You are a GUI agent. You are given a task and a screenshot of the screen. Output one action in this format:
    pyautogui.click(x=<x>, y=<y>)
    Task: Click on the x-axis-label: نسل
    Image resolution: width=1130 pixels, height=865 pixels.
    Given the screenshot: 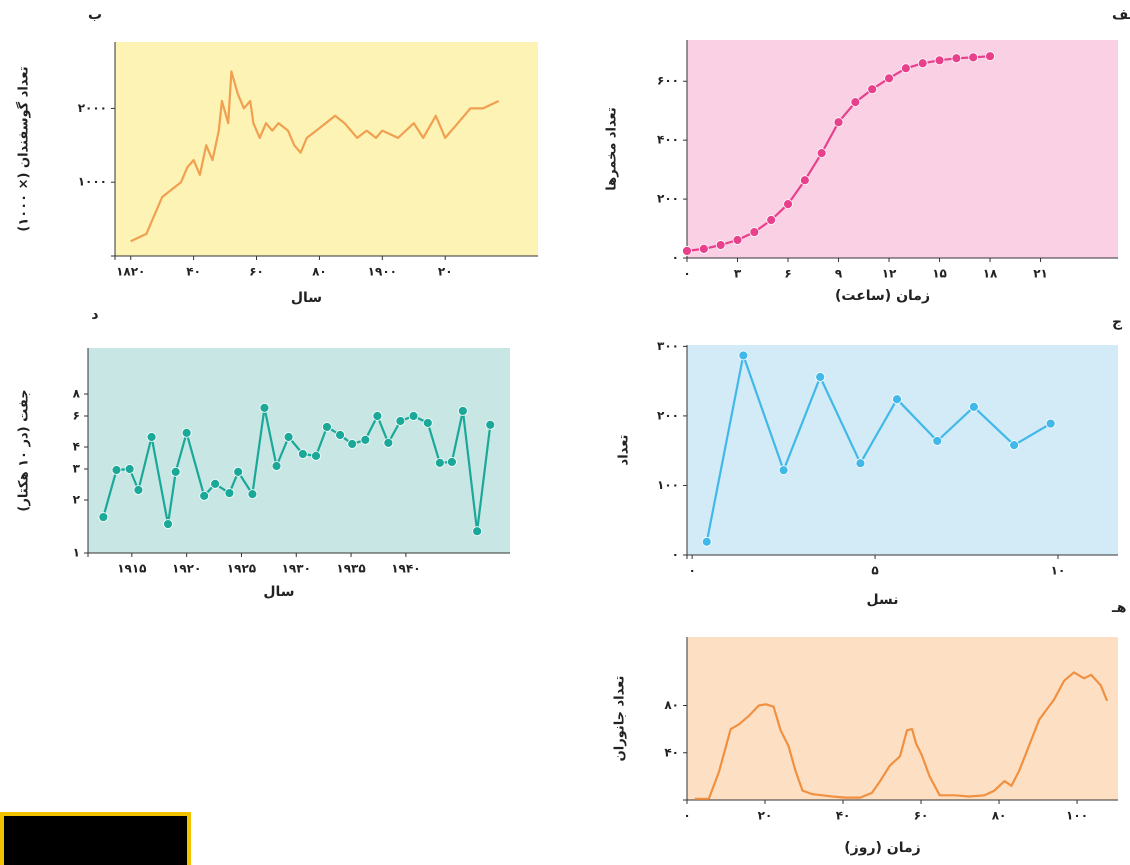 What is the action you would take?
    pyautogui.click(x=883, y=600)
    